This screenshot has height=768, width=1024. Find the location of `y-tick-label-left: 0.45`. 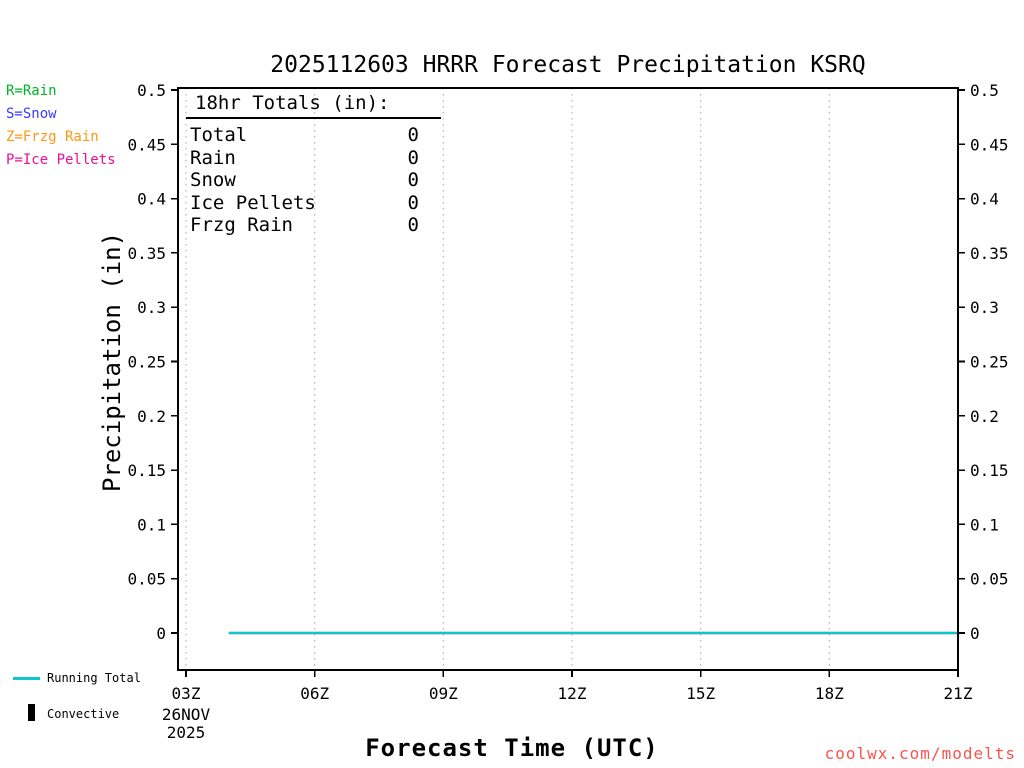

y-tick-label-left: 0.45 is located at coordinates (146, 144).